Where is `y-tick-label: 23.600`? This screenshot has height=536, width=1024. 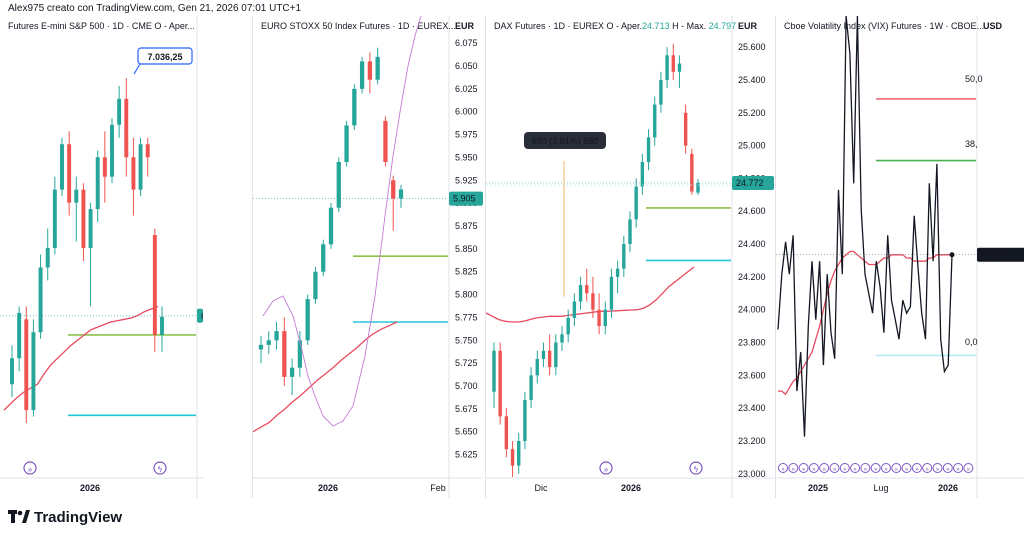 y-tick-label: 23.600 is located at coordinates (752, 375).